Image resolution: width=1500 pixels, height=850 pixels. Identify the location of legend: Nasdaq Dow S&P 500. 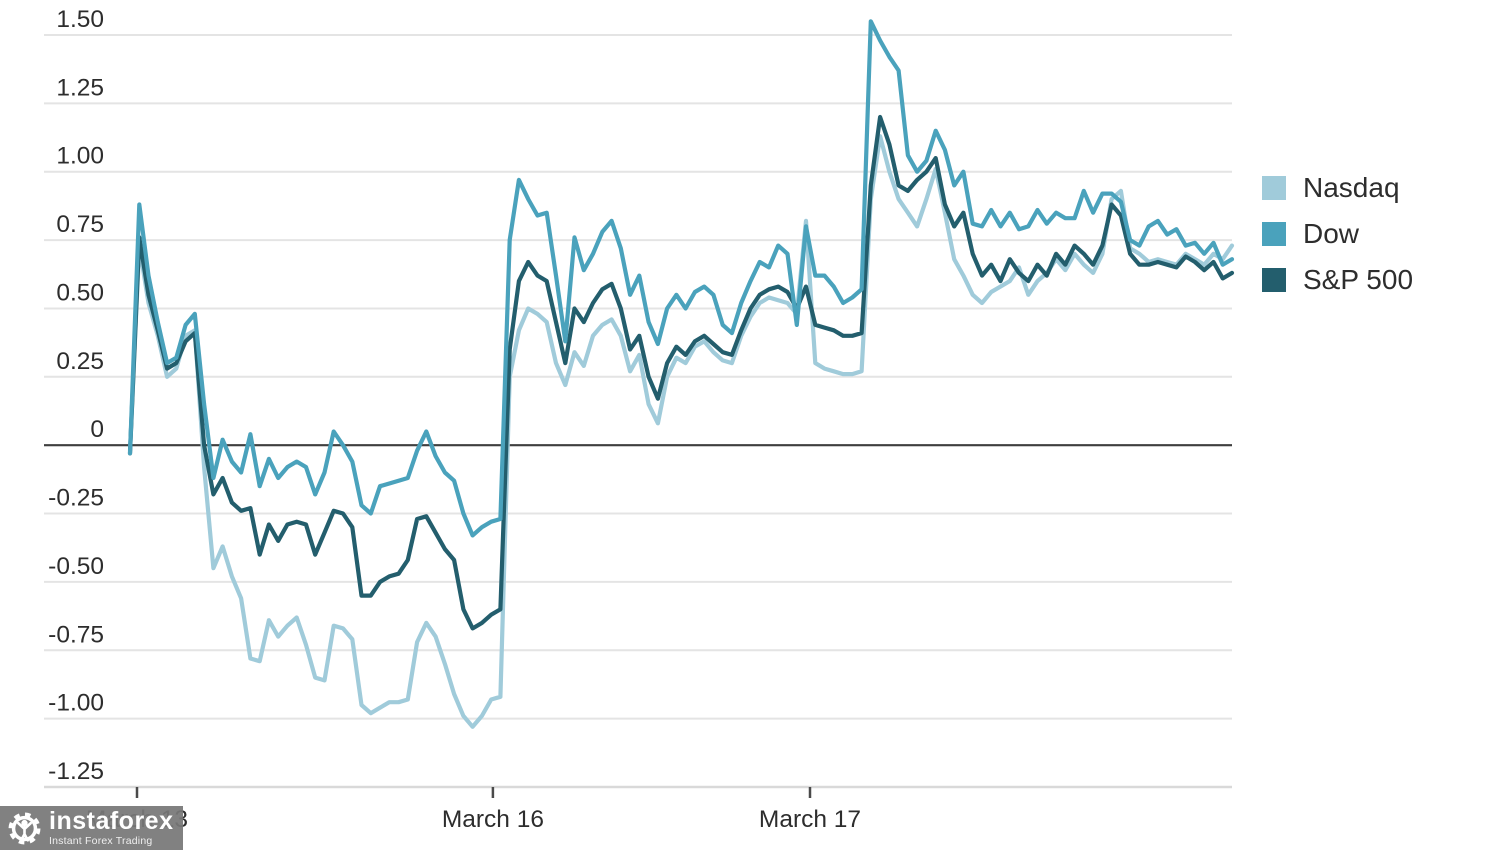
(1337, 241).